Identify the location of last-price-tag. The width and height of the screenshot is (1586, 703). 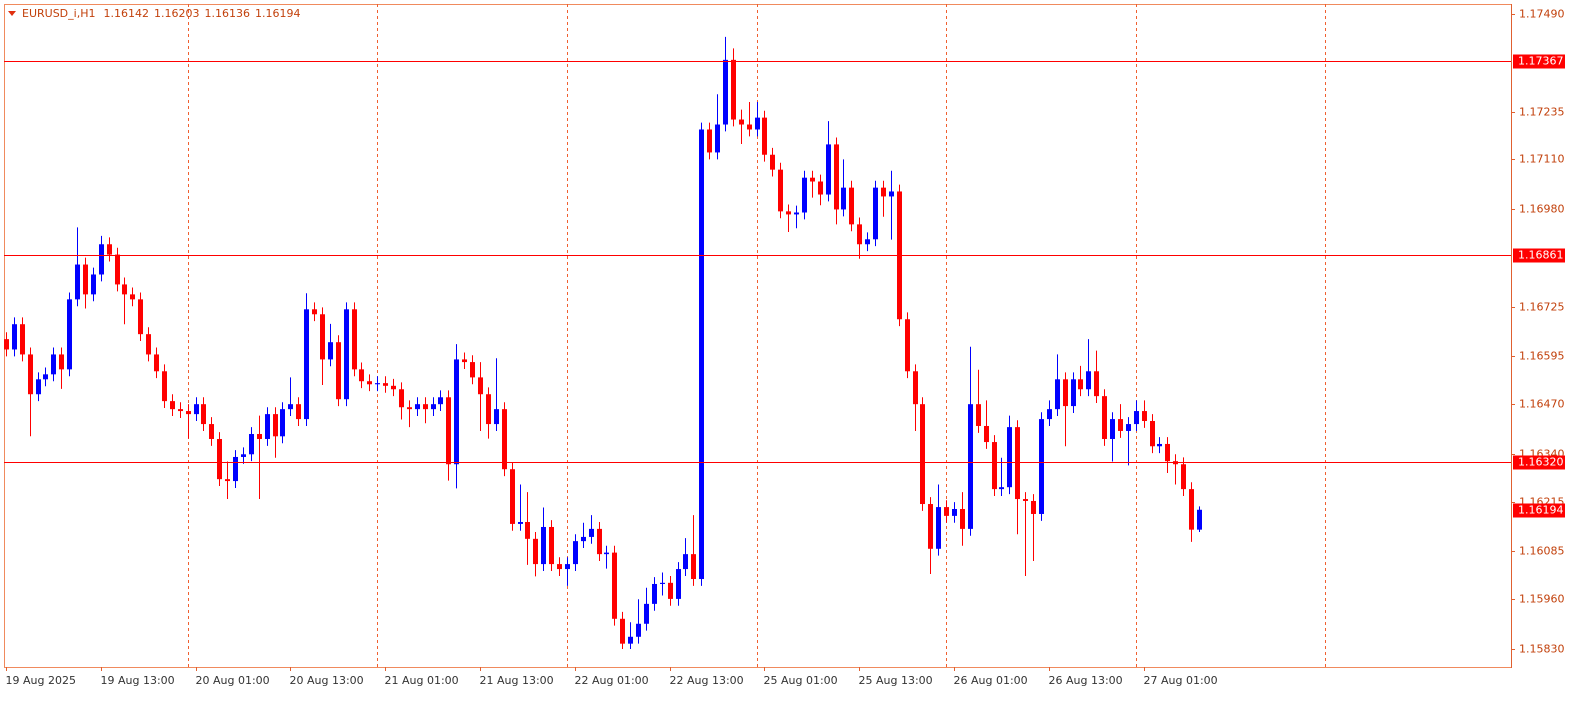
(1539, 510).